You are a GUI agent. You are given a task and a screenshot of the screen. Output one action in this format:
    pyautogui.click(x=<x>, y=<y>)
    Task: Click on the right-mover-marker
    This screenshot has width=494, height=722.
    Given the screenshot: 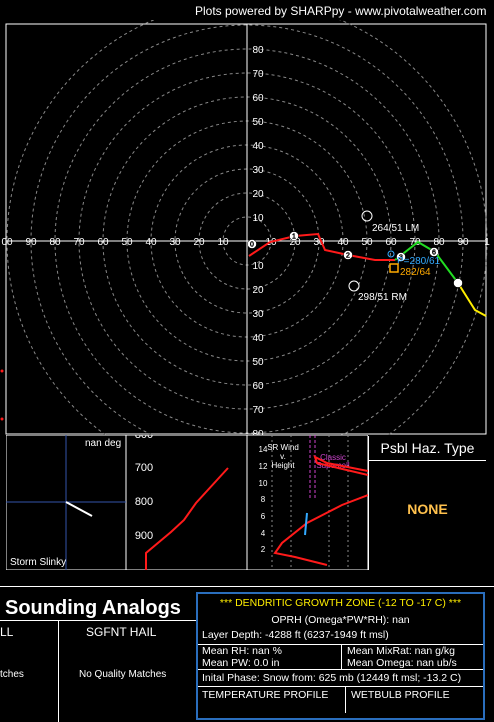 What is the action you would take?
    pyautogui.click(x=354, y=286)
    